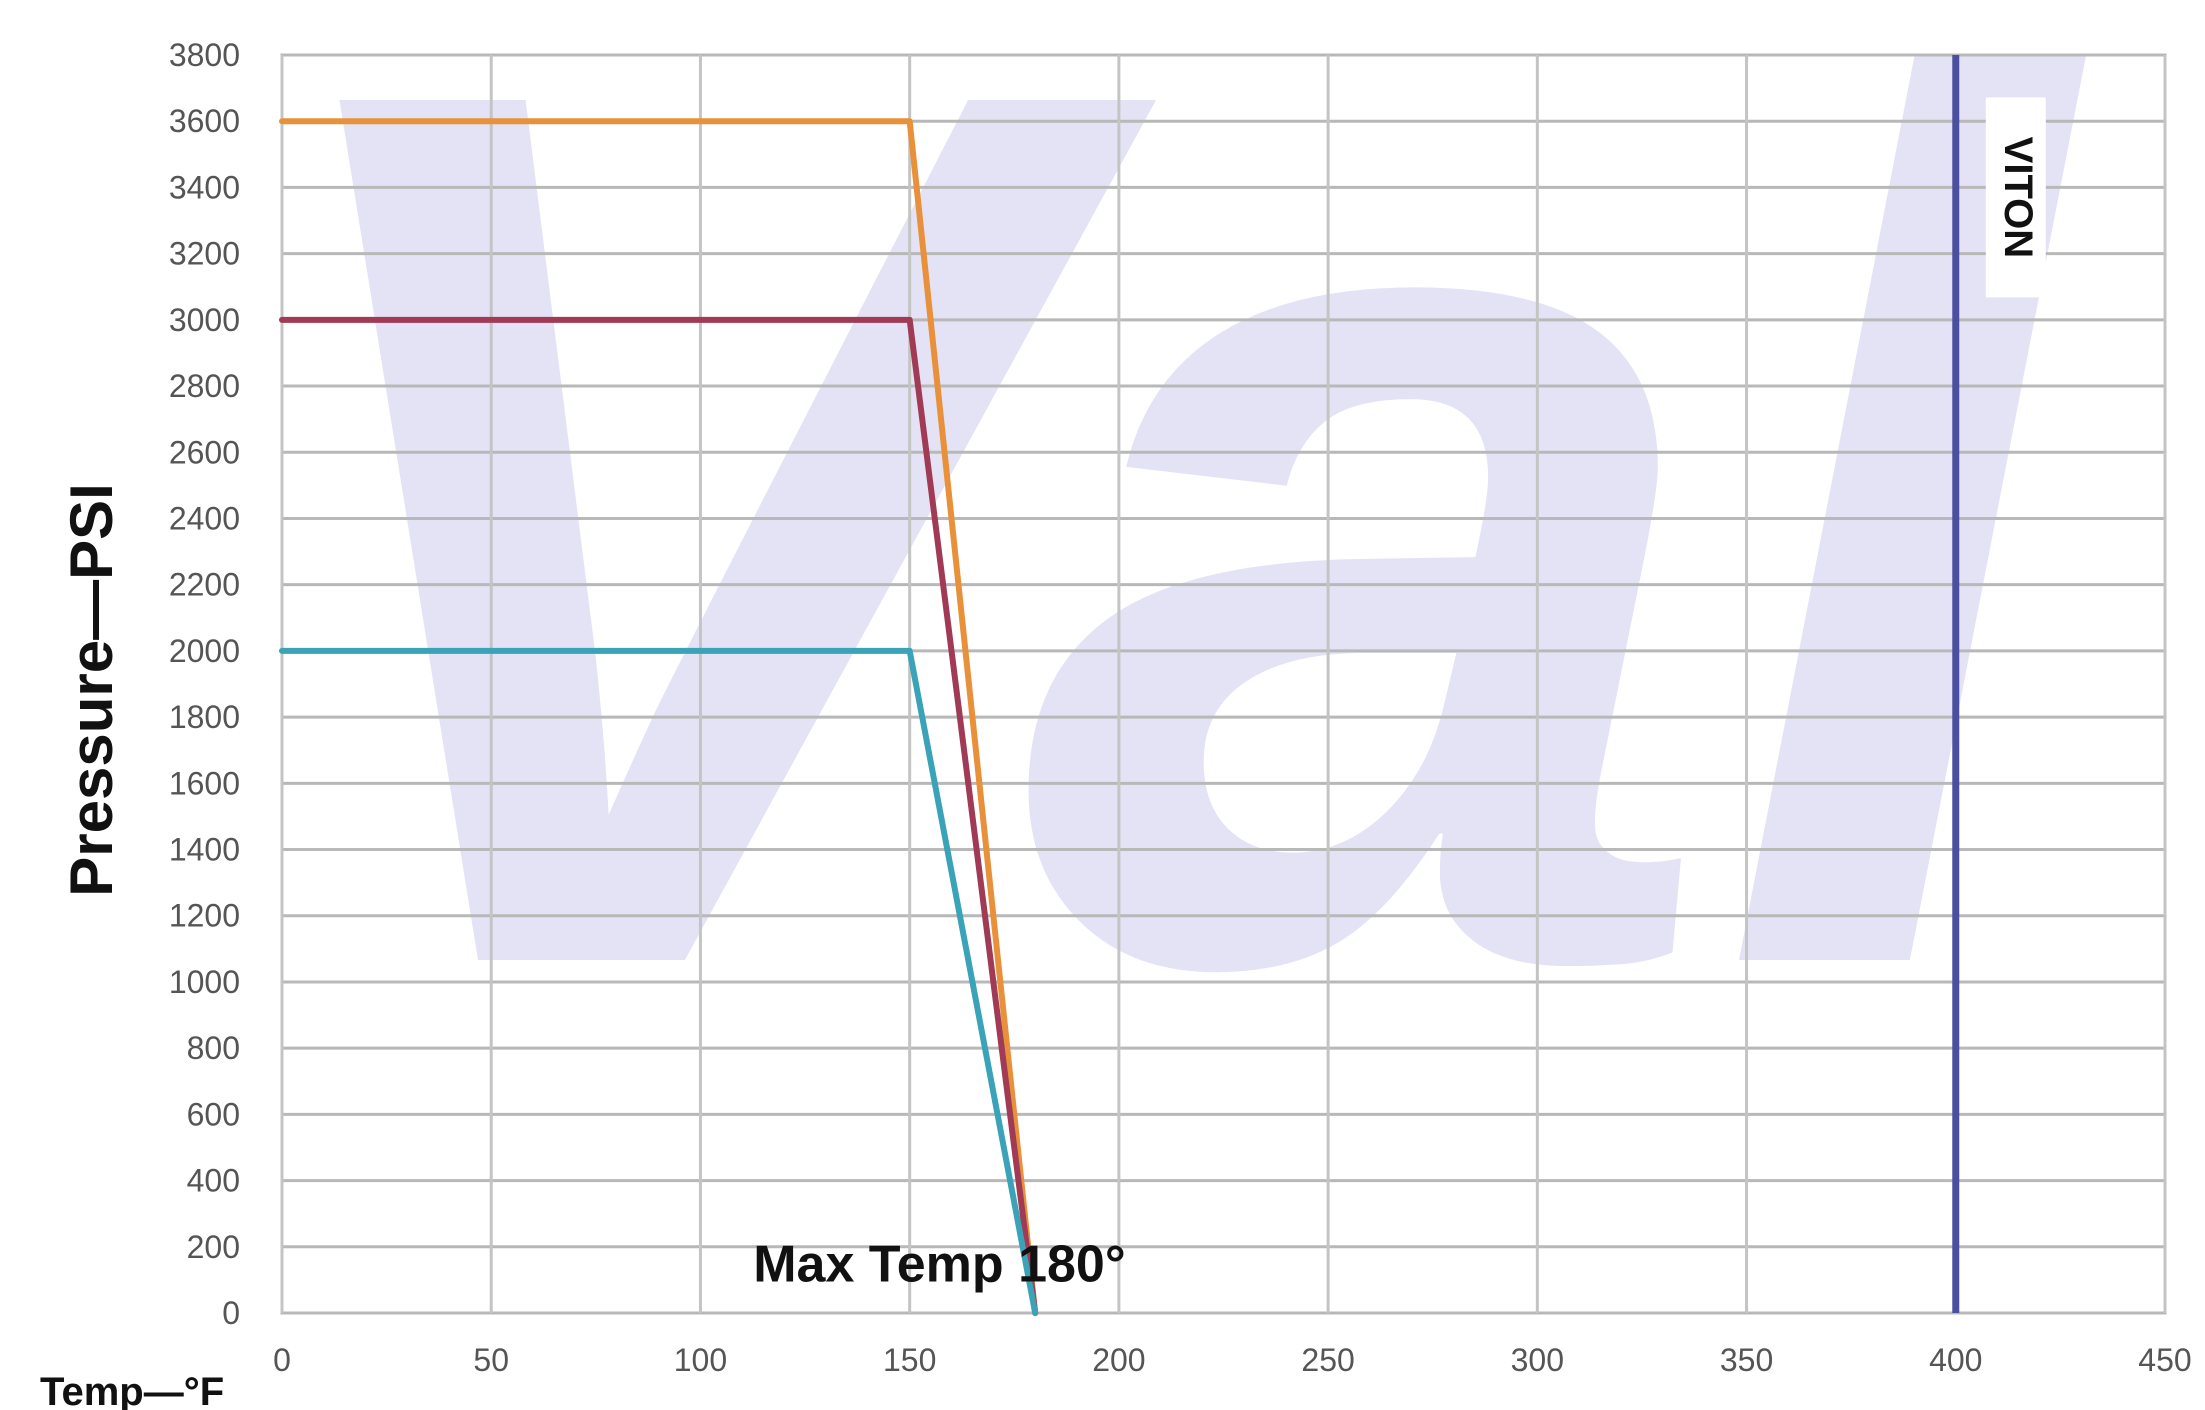  Describe the element at coordinates (1327, 1360) in the screenshot. I see `x-tick-label: 250` at that location.